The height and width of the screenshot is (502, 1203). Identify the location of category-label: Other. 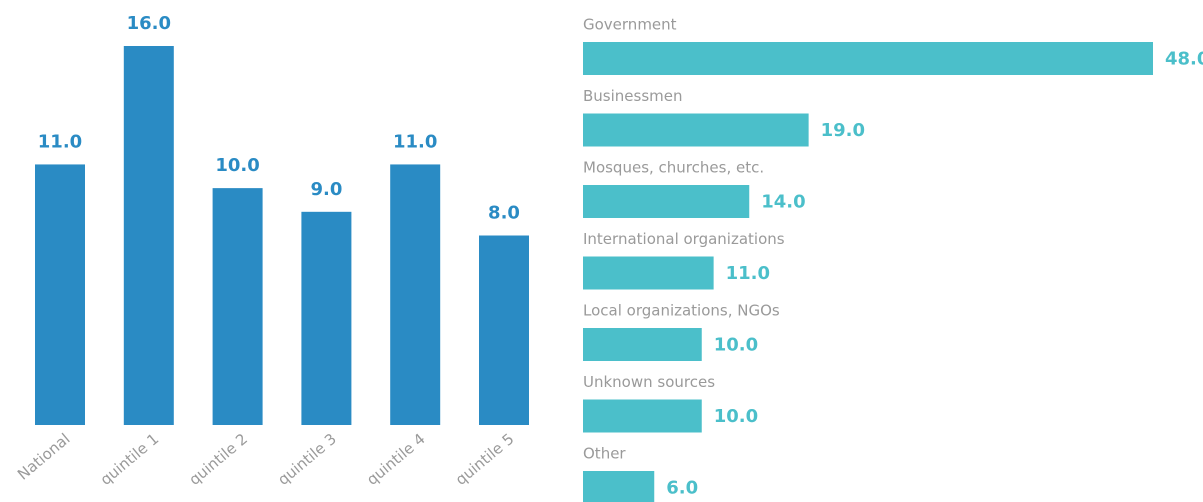
(604, 454).